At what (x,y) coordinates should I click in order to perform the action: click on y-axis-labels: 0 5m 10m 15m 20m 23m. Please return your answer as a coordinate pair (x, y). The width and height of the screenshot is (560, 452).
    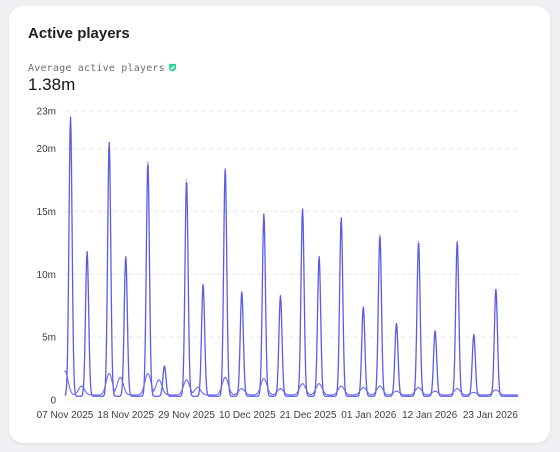
    Looking at the image, I should click on (47, 257).